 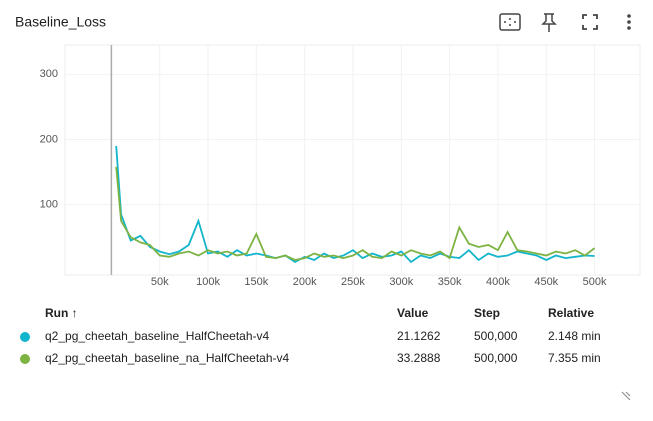 I want to click on fit-button, so click(x=510, y=22).